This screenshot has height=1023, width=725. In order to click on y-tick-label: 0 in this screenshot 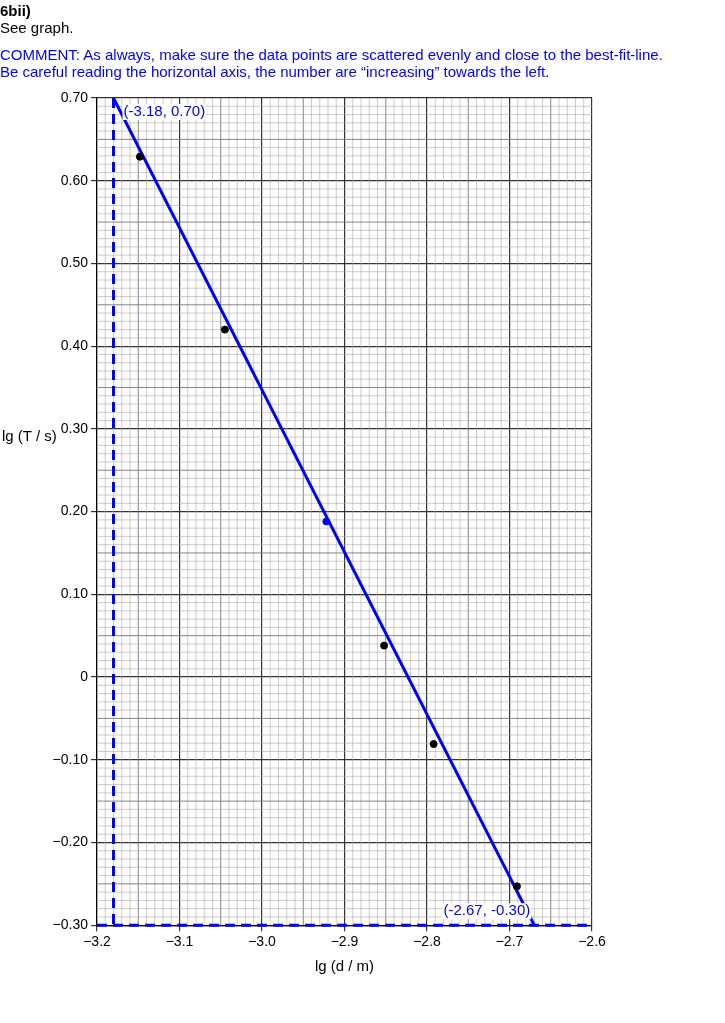, I will do `click(84, 675)`.